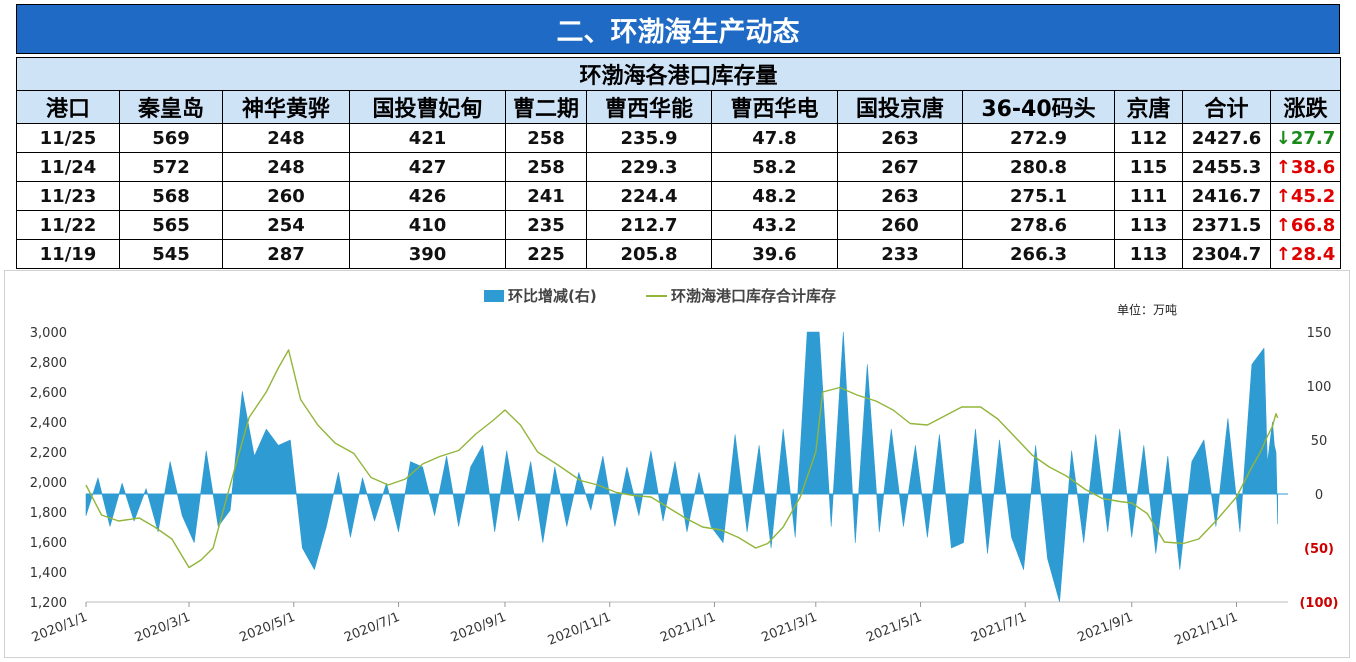 This screenshot has height=662, width=1356. I want to click on table-cell-date: 11/22, so click(68, 225).